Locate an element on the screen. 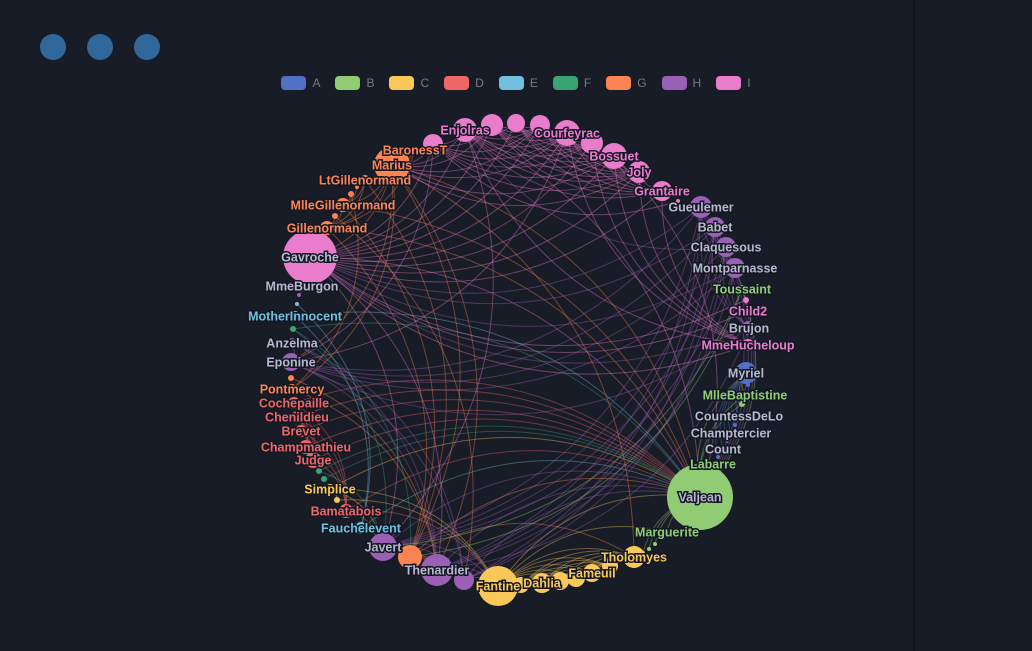  node-label-MotherInnocent: MotherInnocent is located at coordinates (295, 316).